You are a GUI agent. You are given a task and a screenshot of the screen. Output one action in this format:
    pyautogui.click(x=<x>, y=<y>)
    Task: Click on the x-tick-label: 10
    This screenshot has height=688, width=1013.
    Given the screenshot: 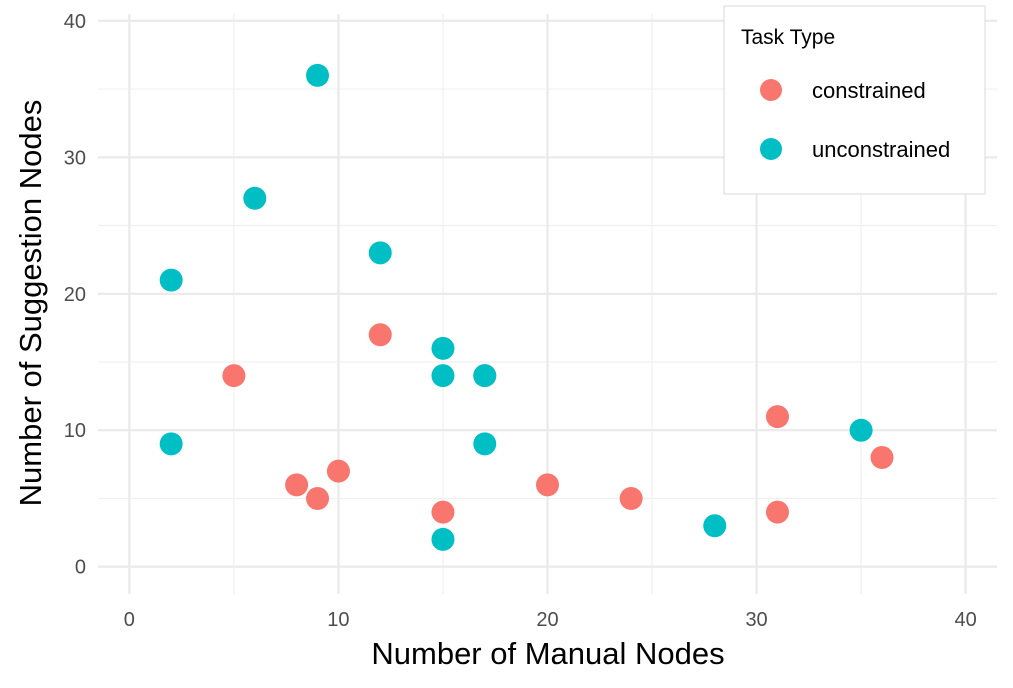 What is the action you would take?
    pyautogui.click(x=338, y=620)
    